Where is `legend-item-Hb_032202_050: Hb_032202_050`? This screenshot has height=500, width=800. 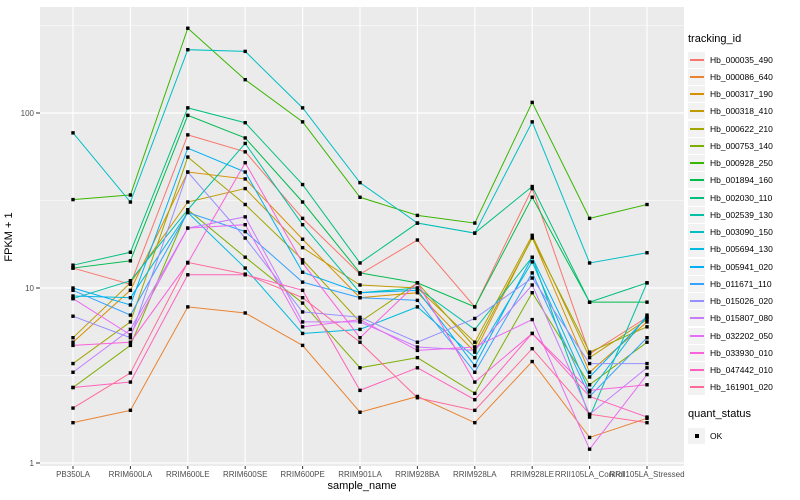 legend-item-Hb_032202_050: Hb_032202_050 is located at coordinates (744, 335).